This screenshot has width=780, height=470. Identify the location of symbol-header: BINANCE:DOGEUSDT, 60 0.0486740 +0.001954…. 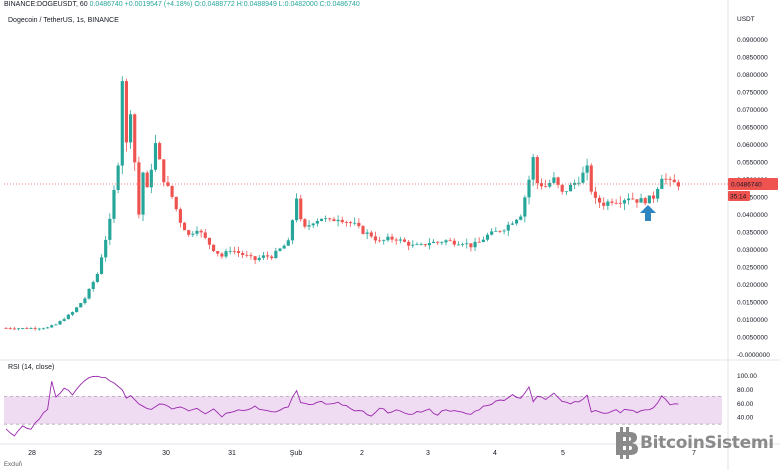
(390, 5).